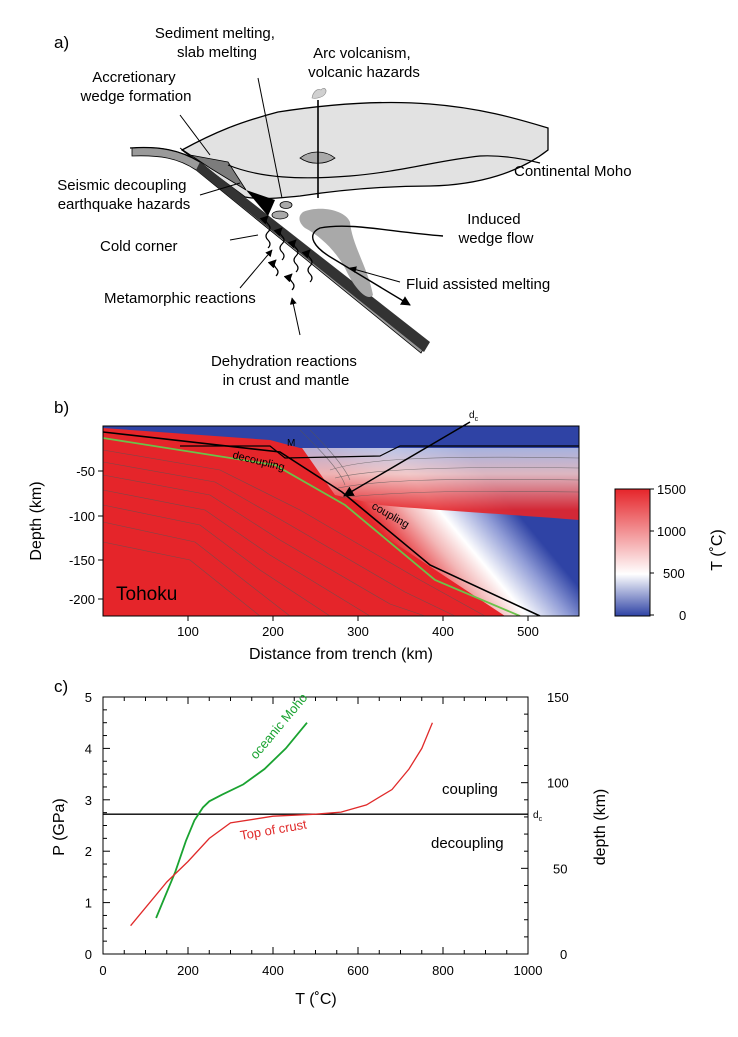 The image size is (738, 1037). I want to click on x-tick-label: 800, so click(443, 970).